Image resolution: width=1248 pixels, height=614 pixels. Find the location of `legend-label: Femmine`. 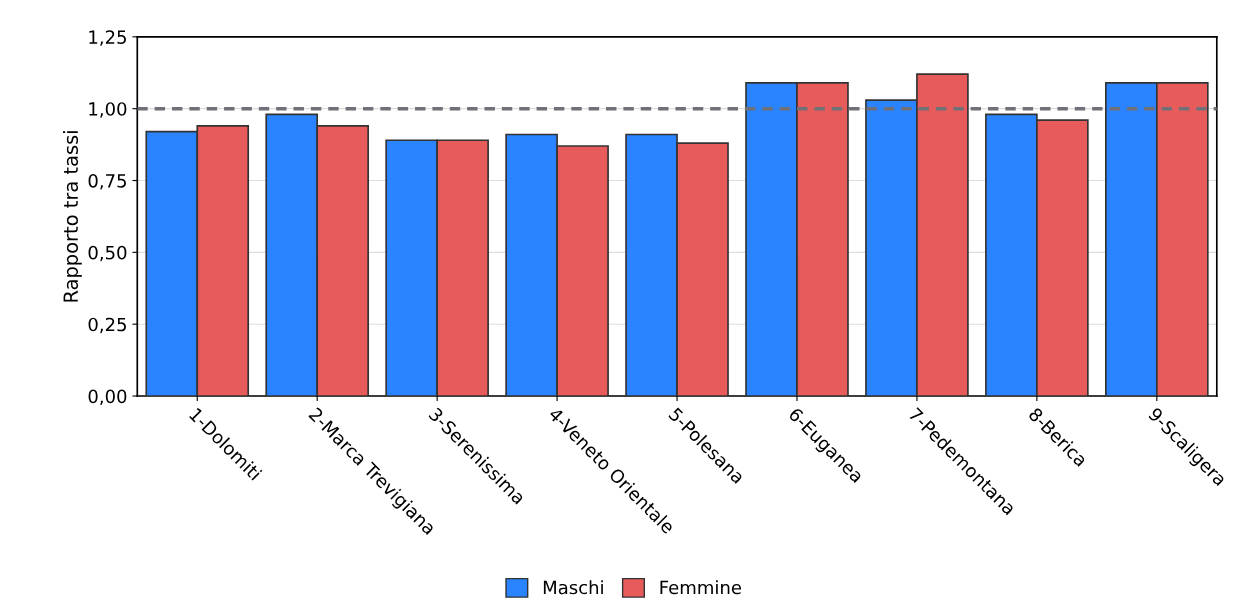

legend-label: Femmine is located at coordinates (701, 587).